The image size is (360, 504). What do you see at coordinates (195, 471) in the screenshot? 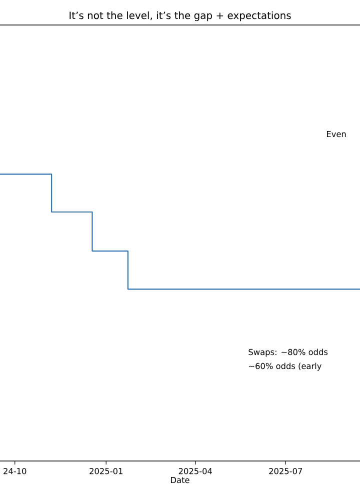
I see `x-tick-label: 2025-04` at bounding box center [195, 471].